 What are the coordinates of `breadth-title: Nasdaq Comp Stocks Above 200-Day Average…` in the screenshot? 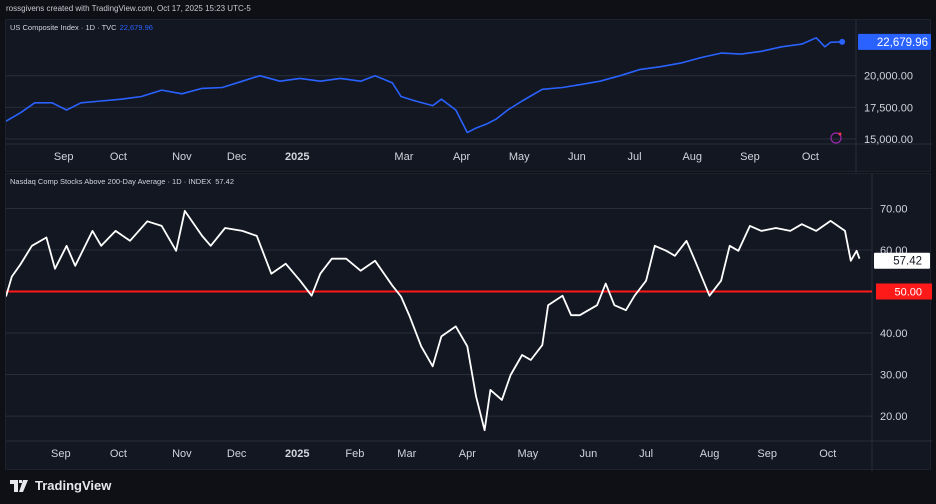 It's located at (111, 181).